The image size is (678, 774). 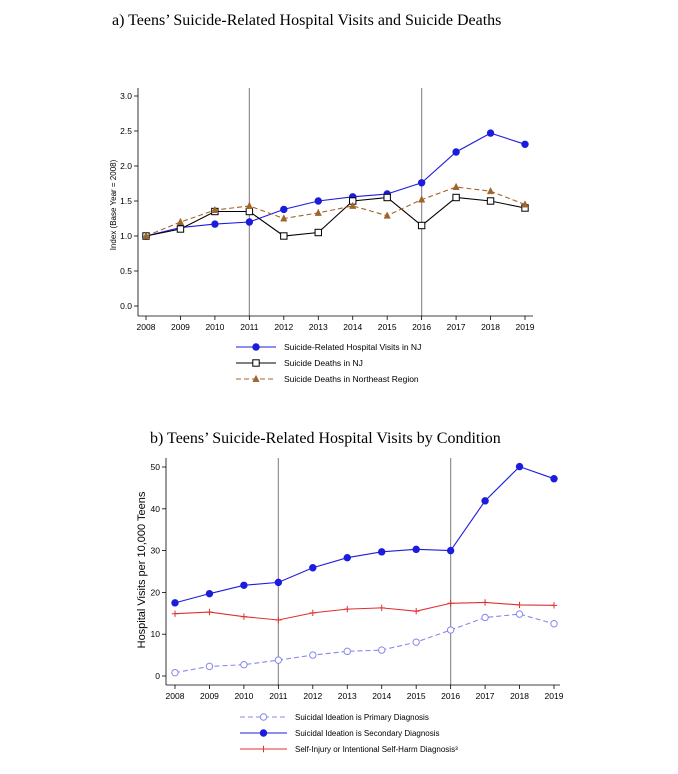 What do you see at coordinates (113, 204) in the screenshot?
I see `panel-a-y-axis-label: Index (Base Year = 2008)` at bounding box center [113, 204].